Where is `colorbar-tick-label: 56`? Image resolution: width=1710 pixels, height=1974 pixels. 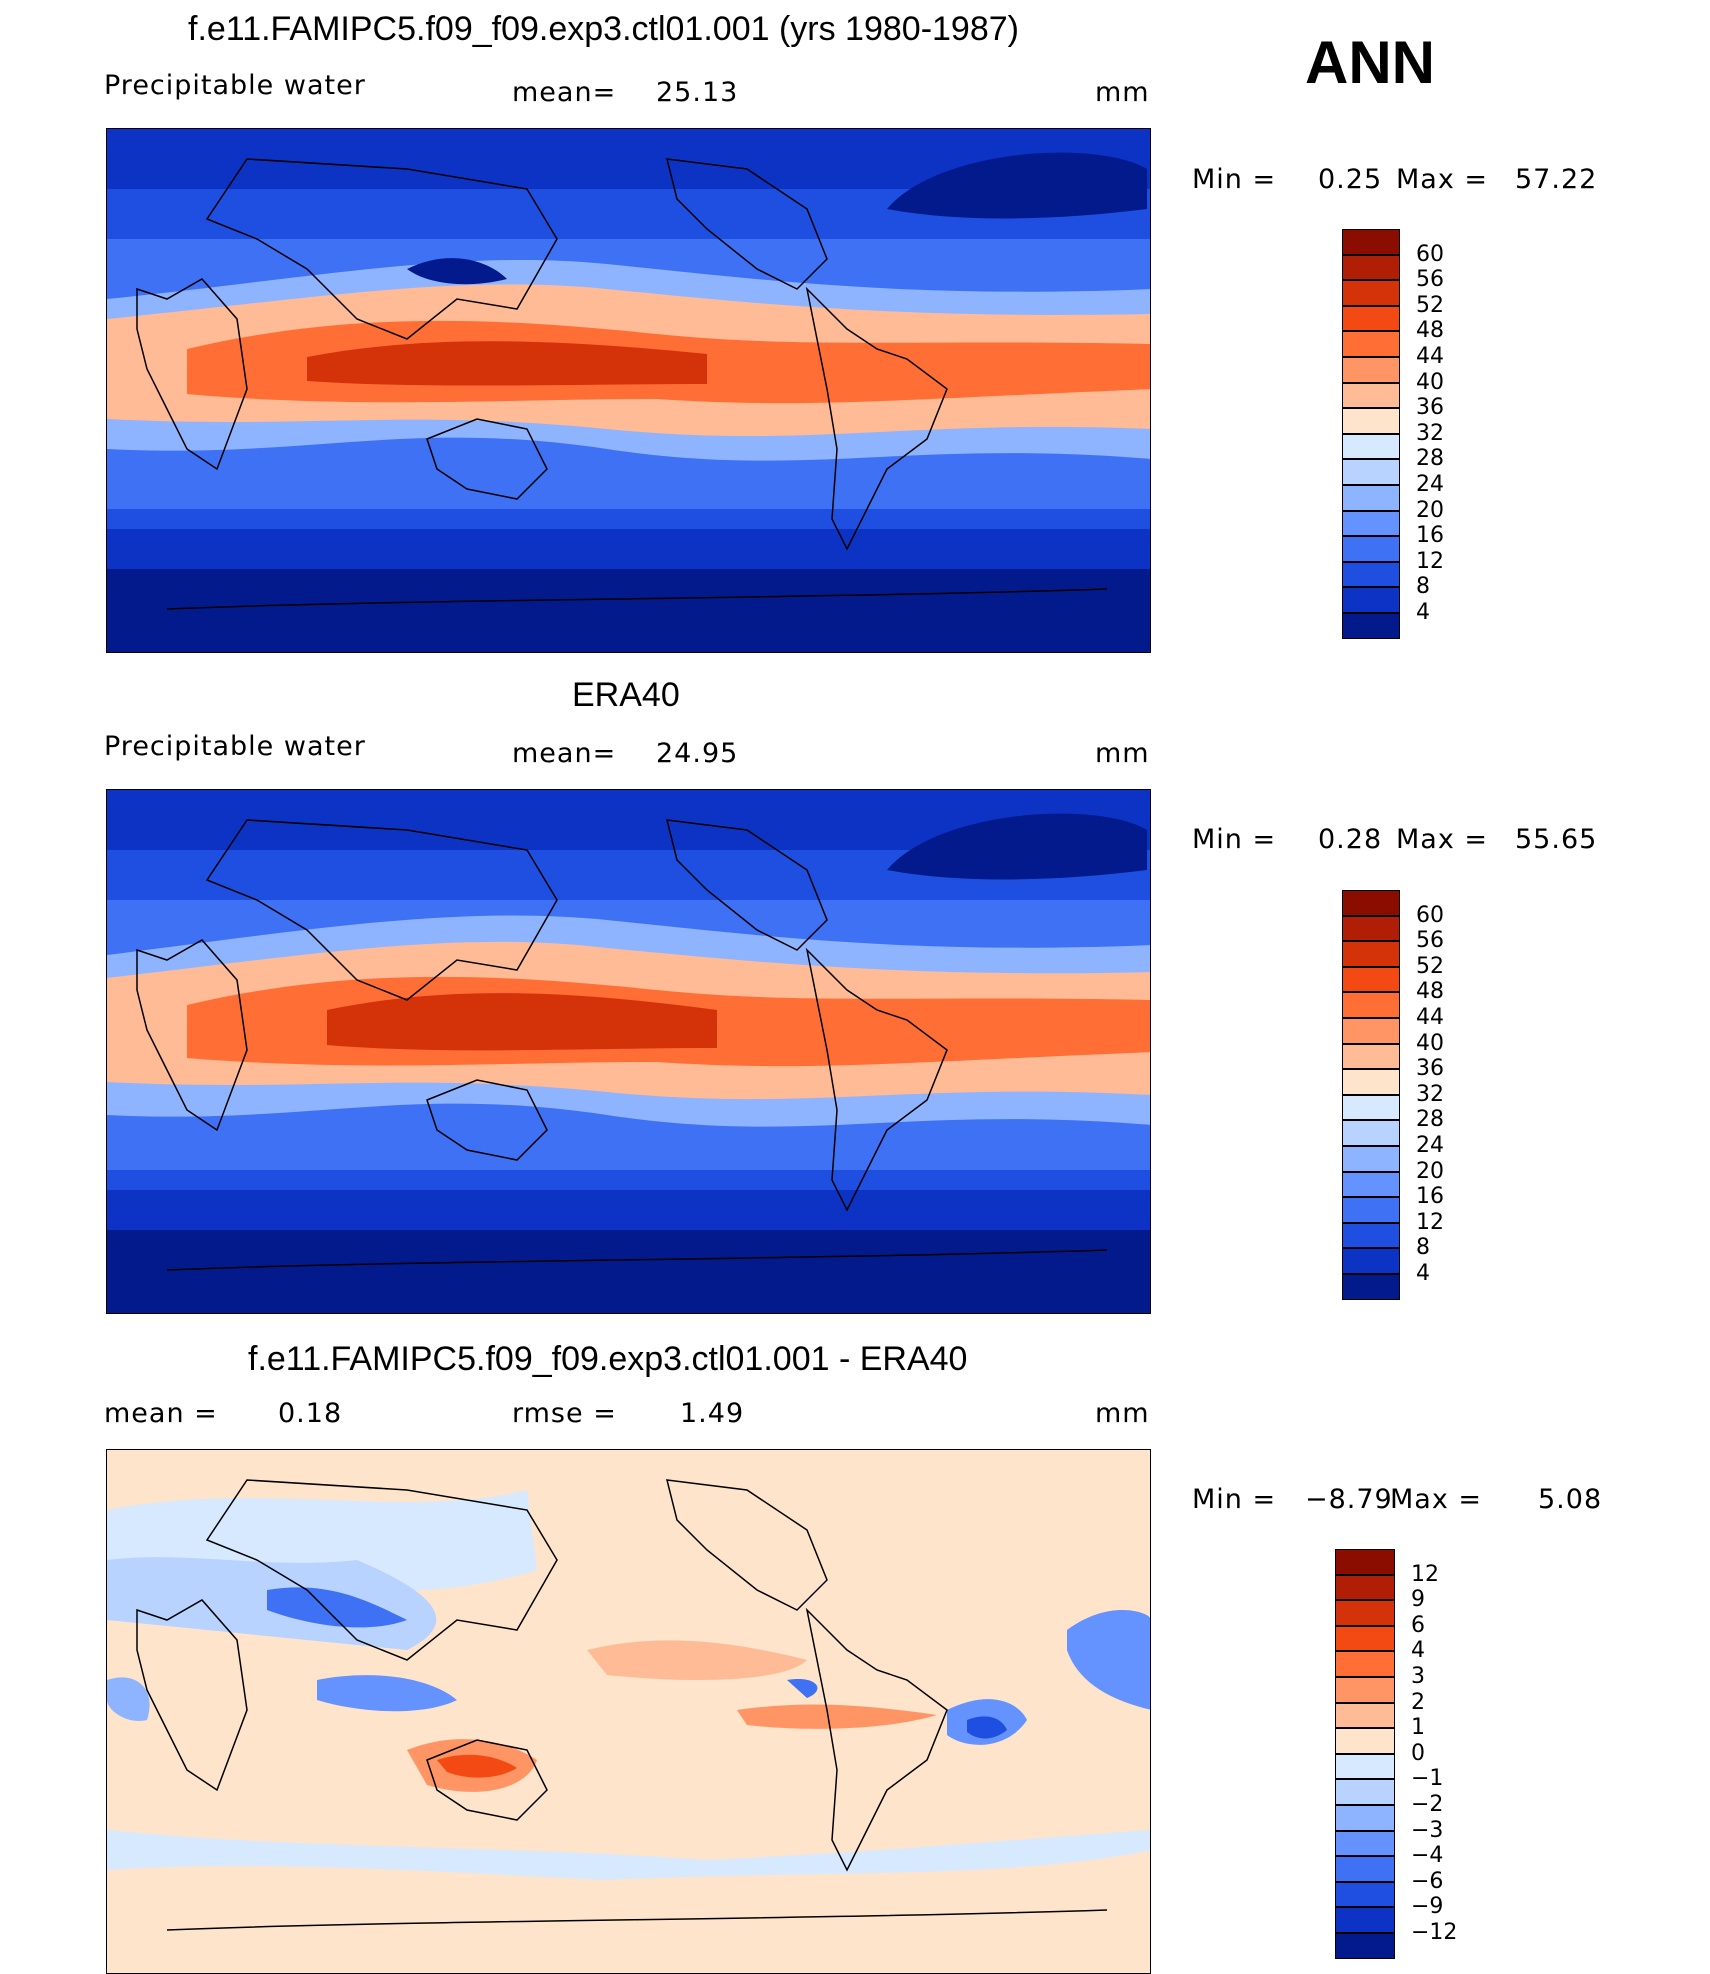
colorbar-tick-label: 56 is located at coordinates (1430, 941).